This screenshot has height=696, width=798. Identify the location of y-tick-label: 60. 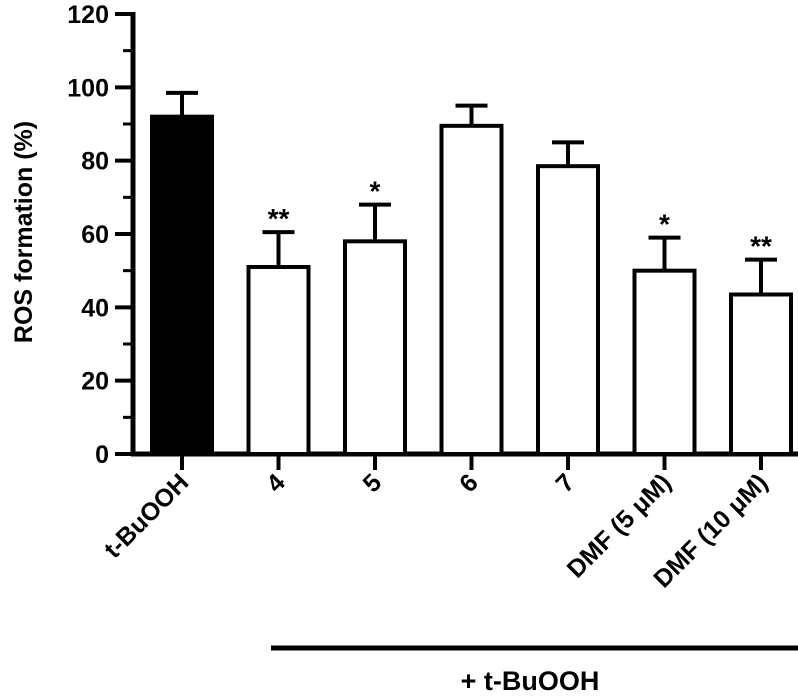
(95, 235).